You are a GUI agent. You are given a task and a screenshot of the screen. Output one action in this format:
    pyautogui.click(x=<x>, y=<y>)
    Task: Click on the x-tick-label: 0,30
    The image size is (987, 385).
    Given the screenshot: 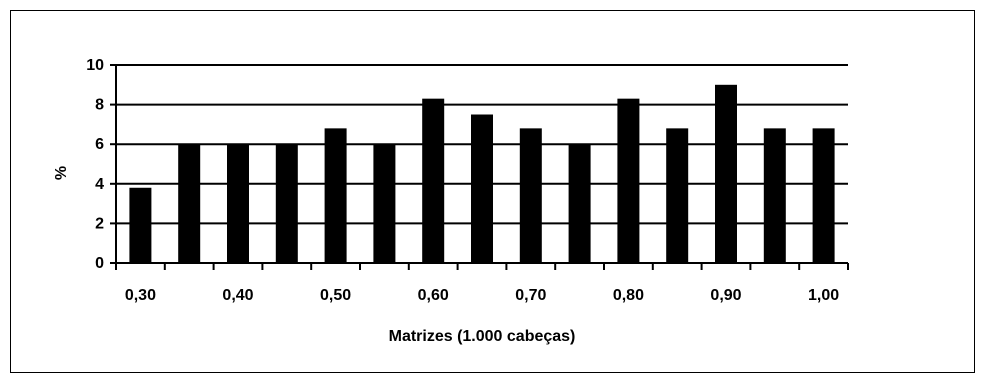 What is the action you would take?
    pyautogui.click(x=140, y=295)
    